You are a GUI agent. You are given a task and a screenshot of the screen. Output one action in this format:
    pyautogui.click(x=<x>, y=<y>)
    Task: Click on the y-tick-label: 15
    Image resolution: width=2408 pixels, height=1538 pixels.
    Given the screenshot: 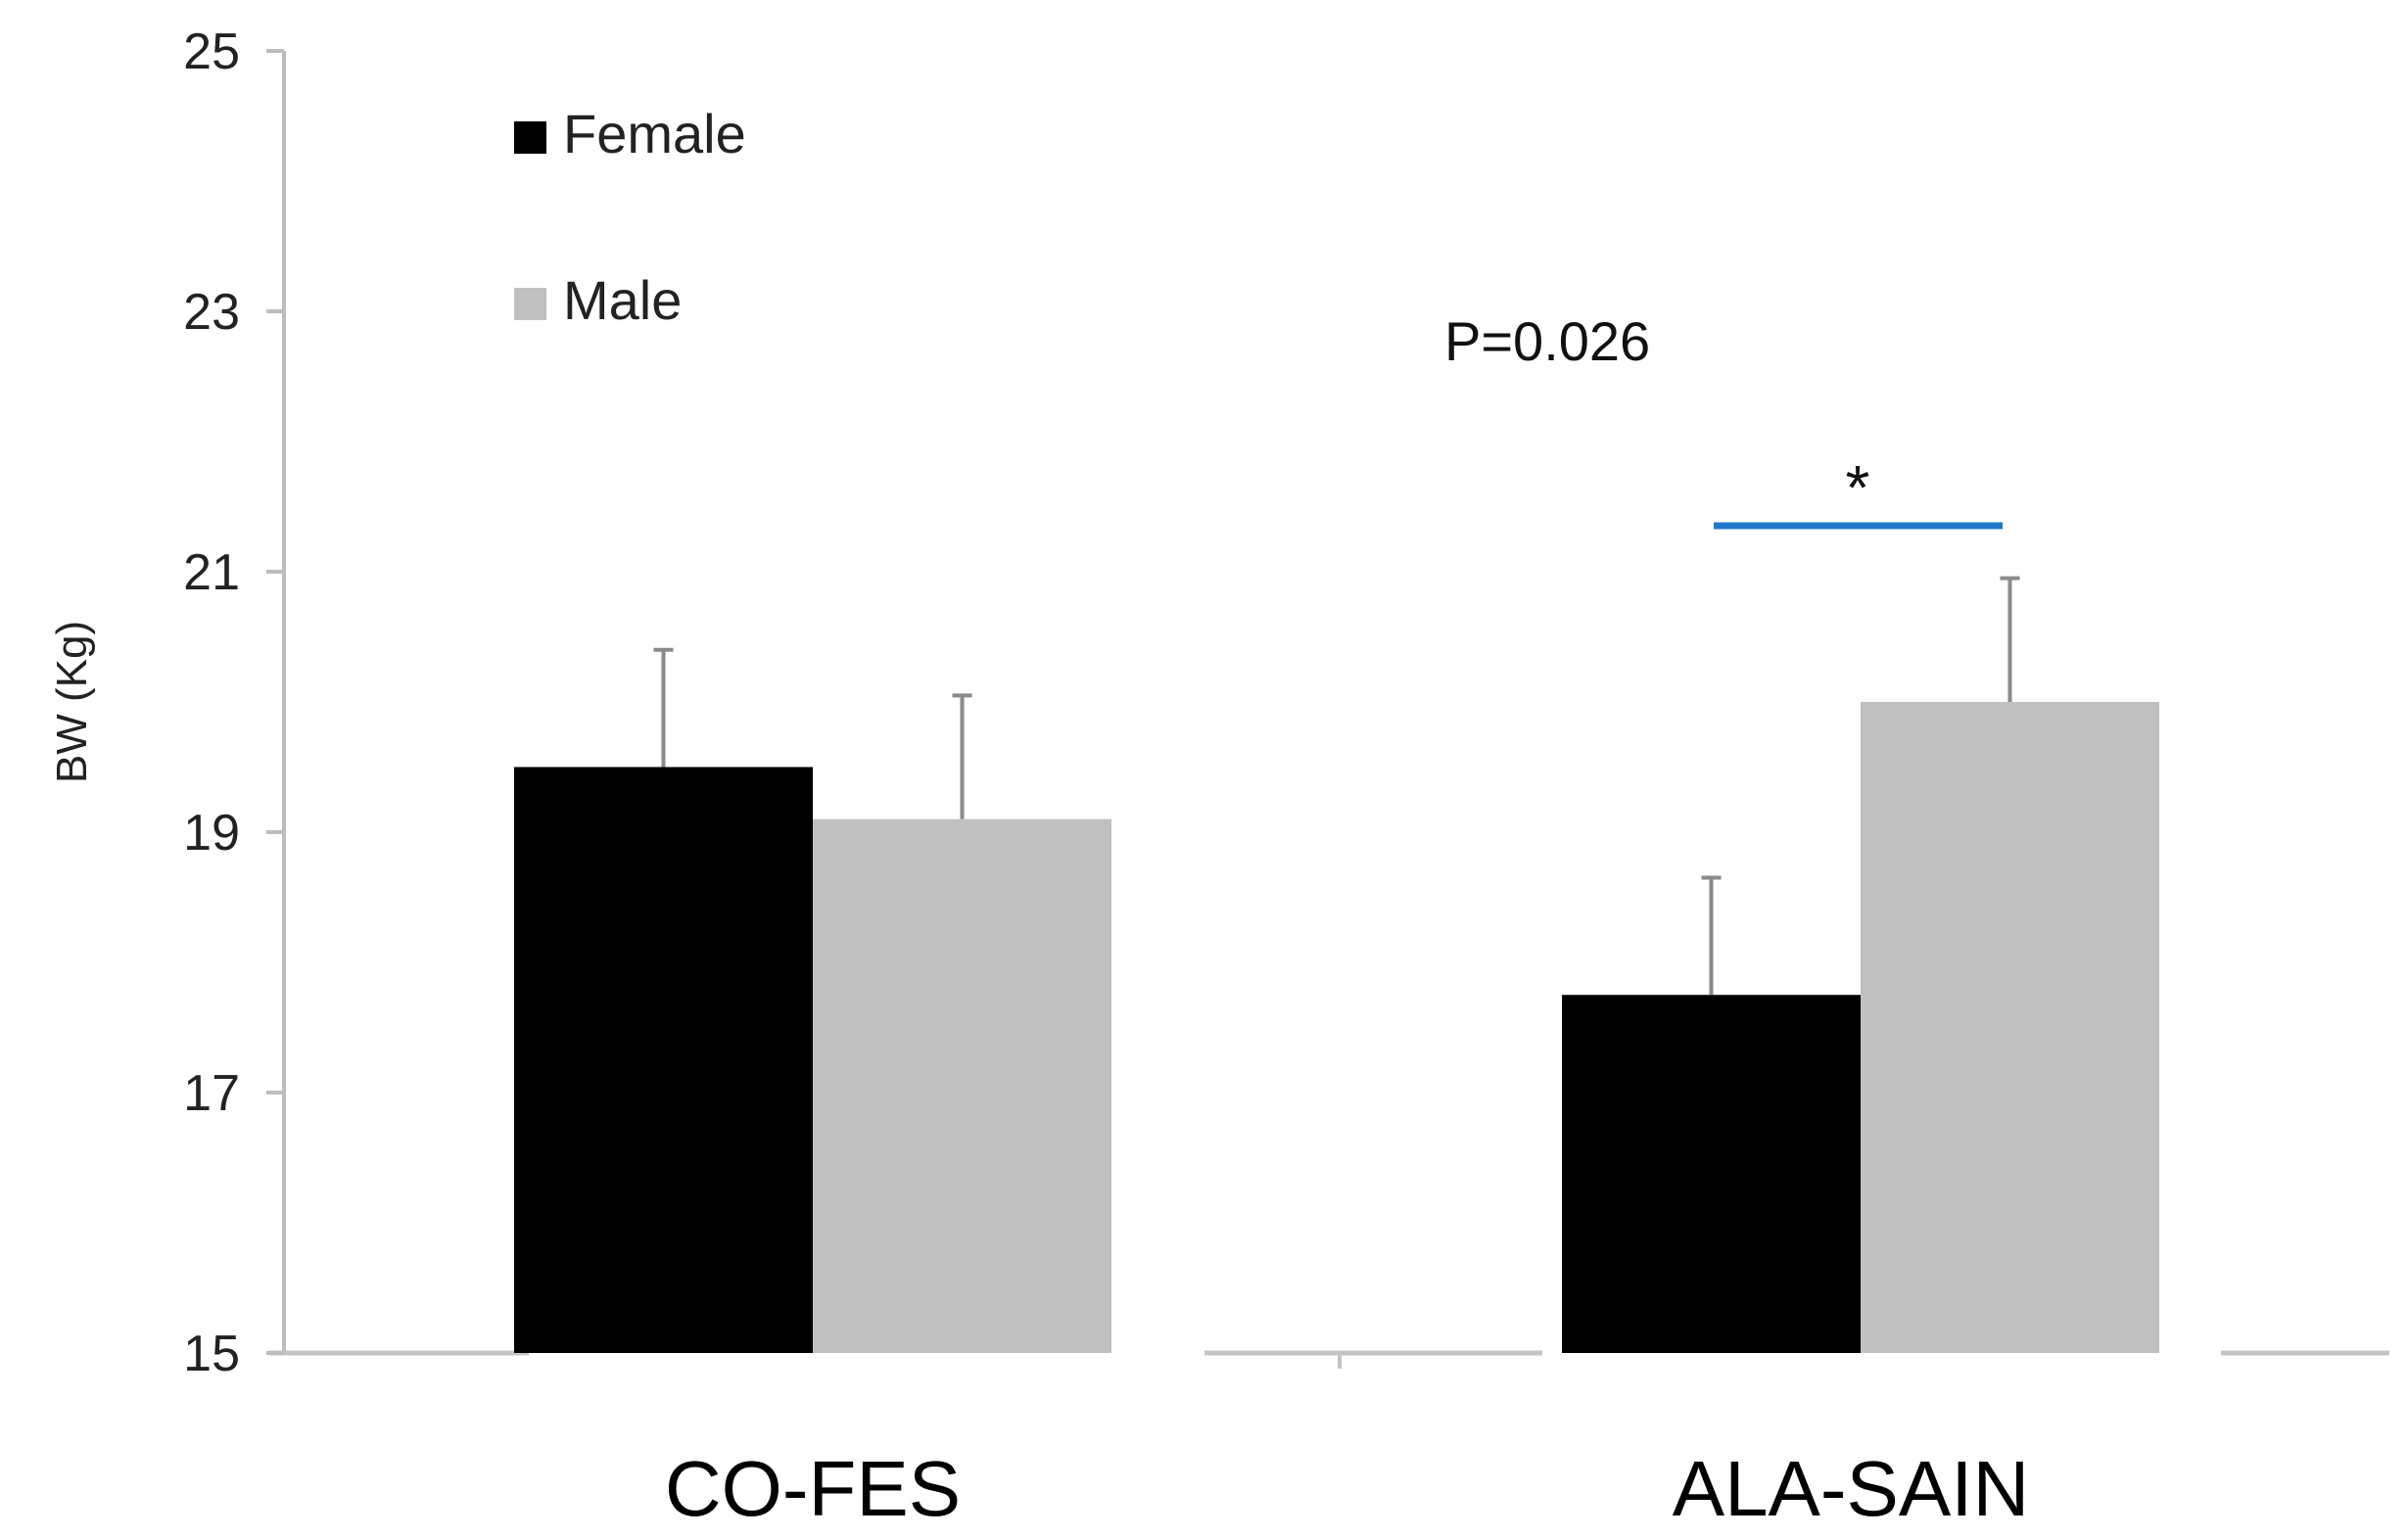 What is the action you would take?
    pyautogui.click(x=211, y=1354)
    